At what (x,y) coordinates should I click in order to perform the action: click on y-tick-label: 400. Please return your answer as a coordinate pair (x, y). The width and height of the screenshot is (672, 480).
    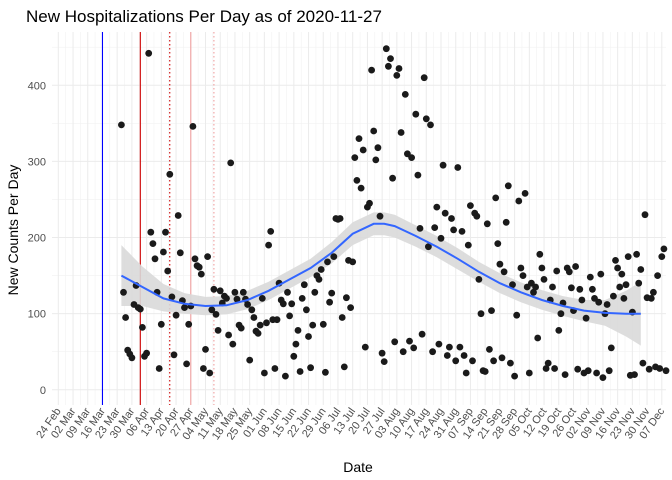
    Looking at the image, I should click on (37, 86).